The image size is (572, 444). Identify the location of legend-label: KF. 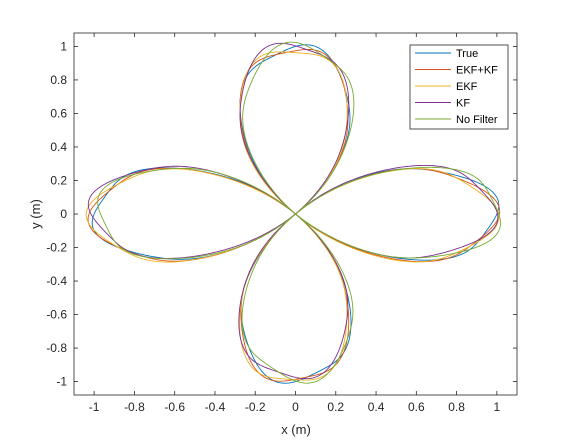
(463, 104).